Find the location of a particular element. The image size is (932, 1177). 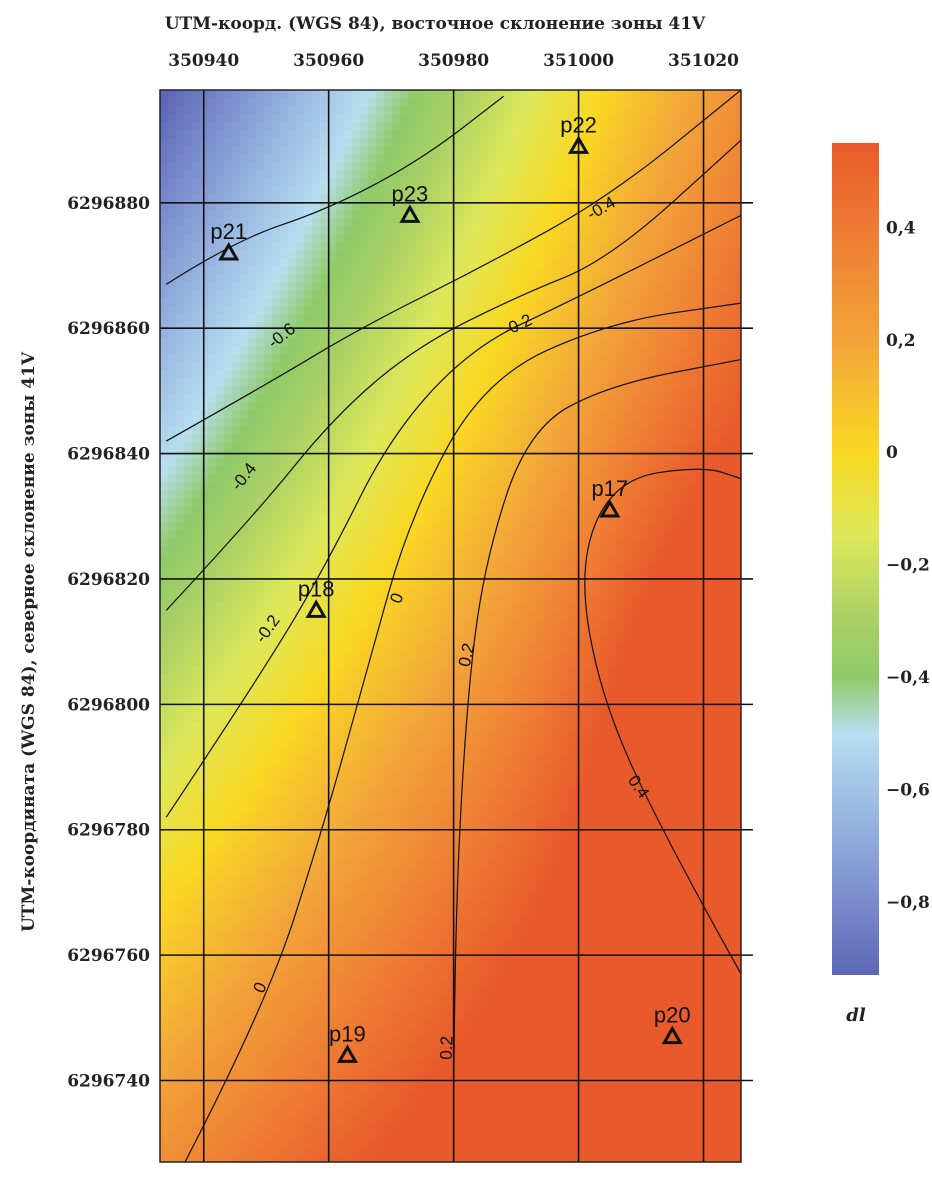

colorbar-tick-label: −0,2 is located at coordinates (908, 566).